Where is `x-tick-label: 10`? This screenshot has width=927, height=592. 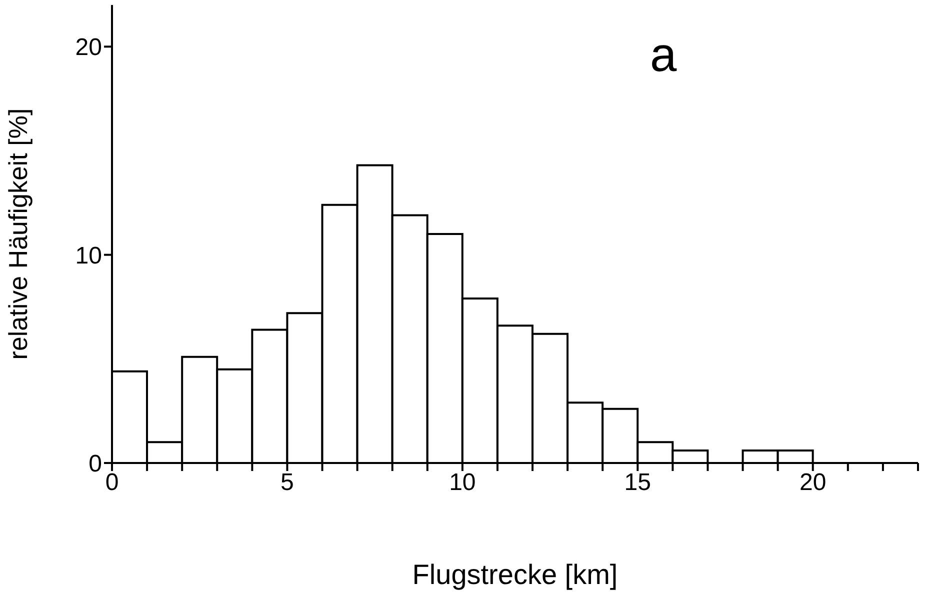 x-tick-label: 10 is located at coordinates (462, 482).